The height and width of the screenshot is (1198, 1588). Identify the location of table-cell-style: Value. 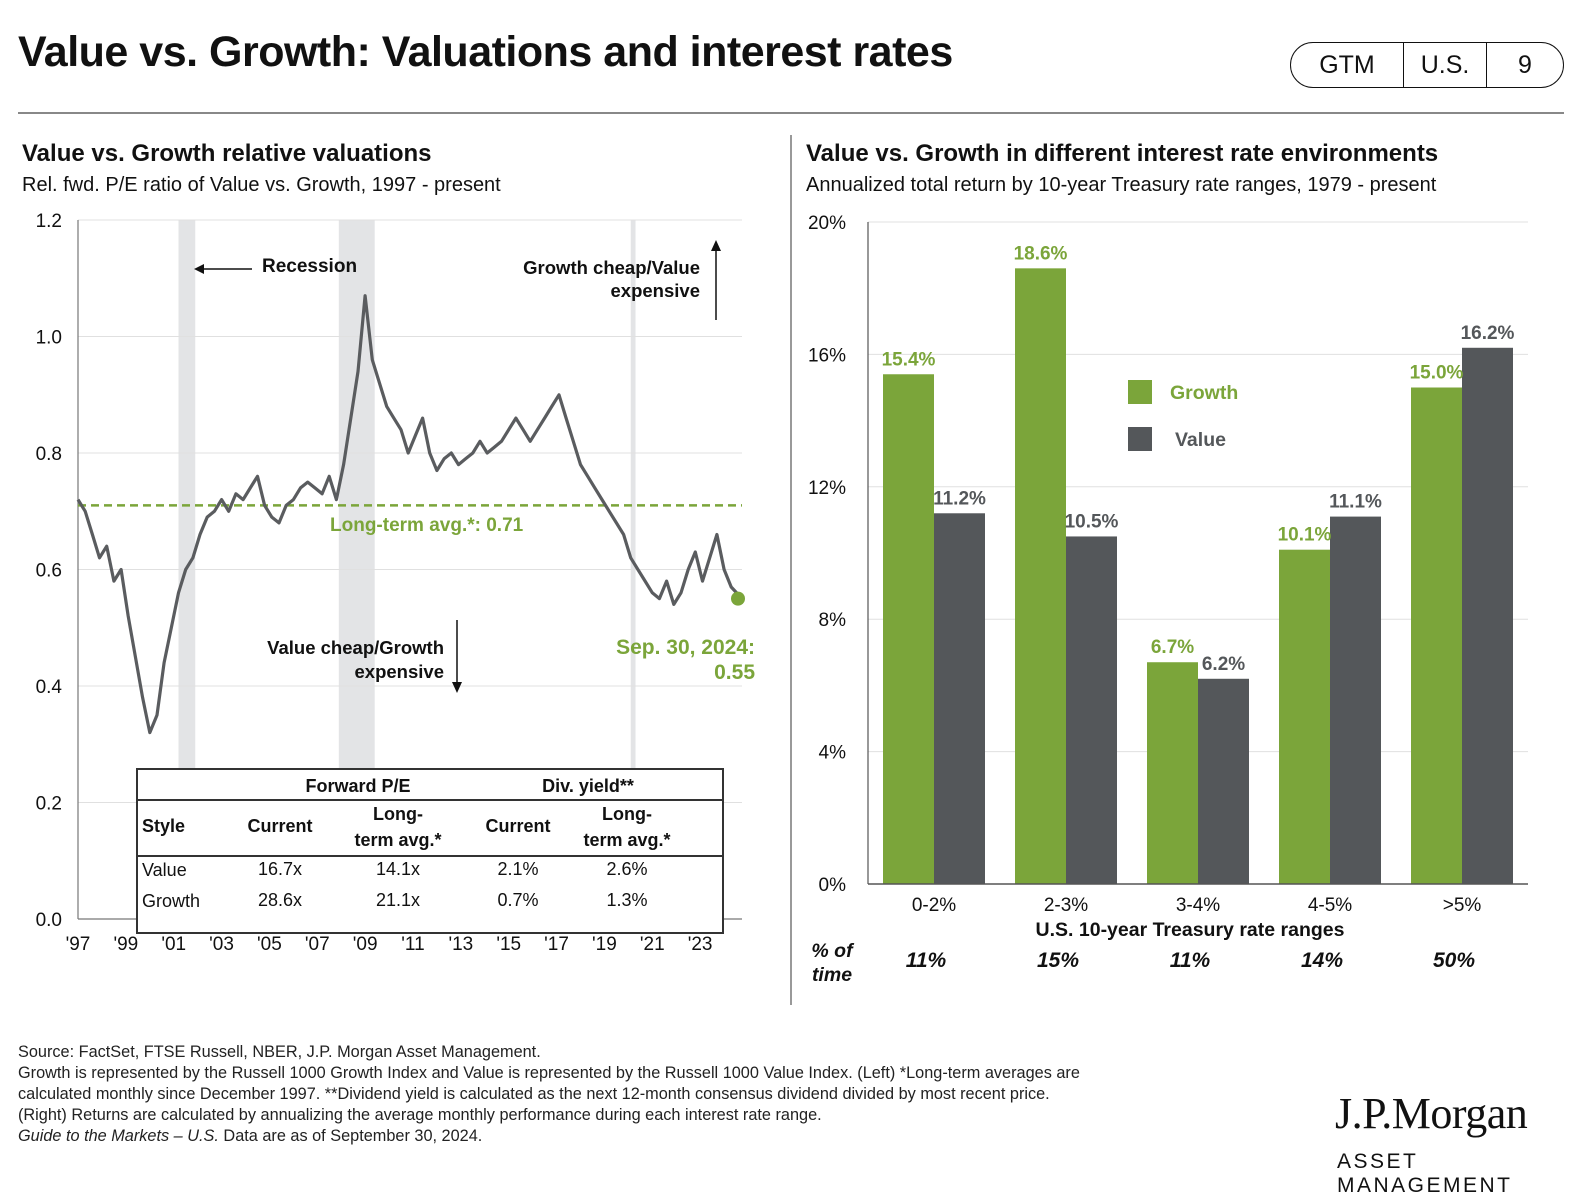
(164, 870).